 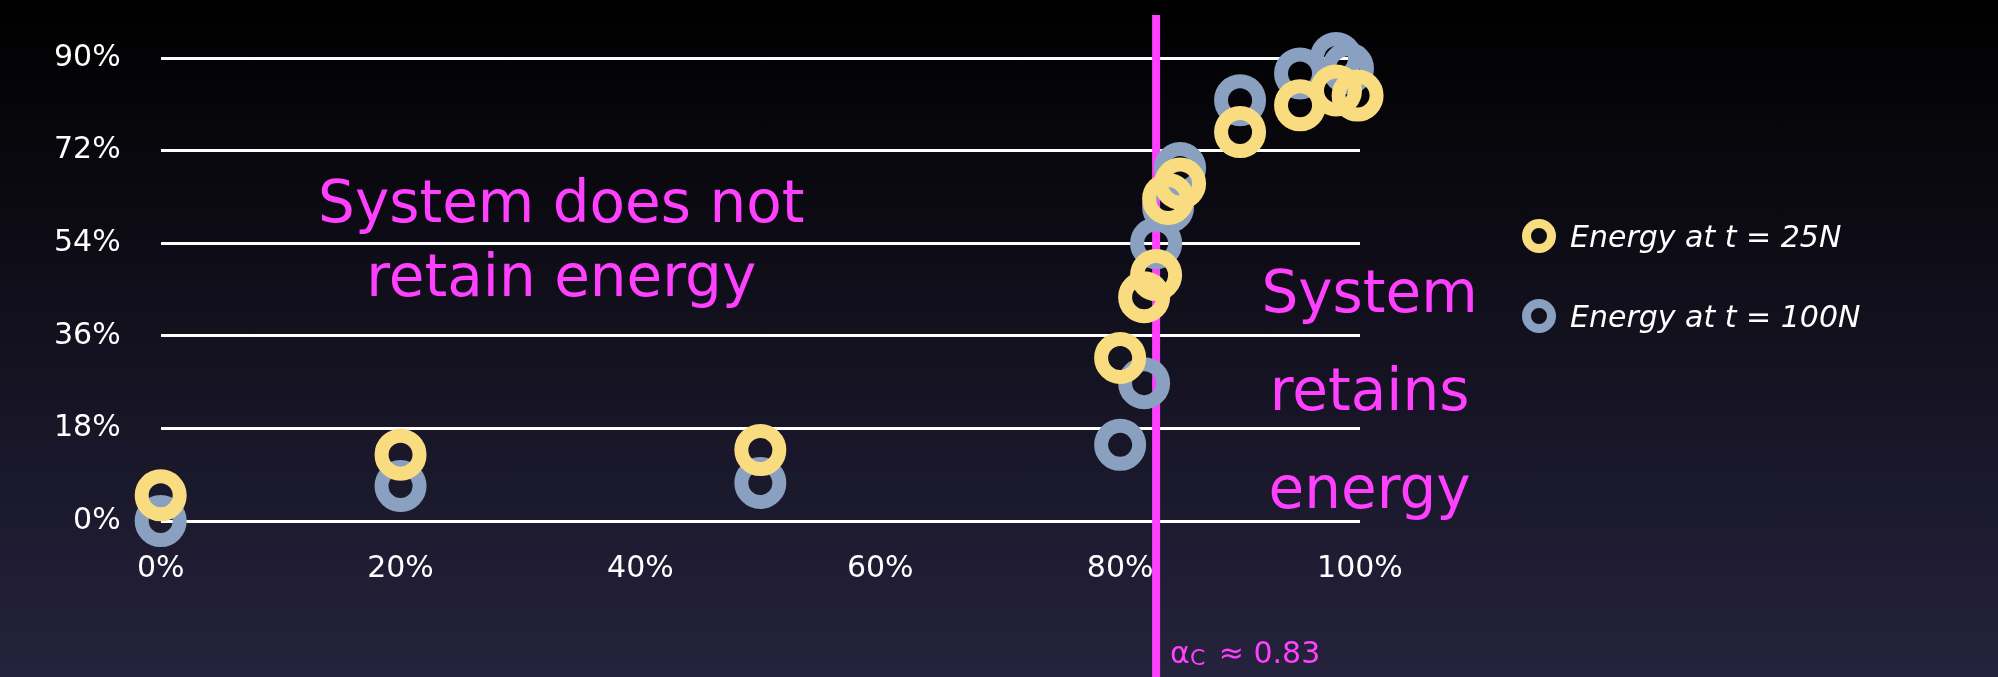 I want to click on y-tick-label: 18%, so click(x=87, y=426).